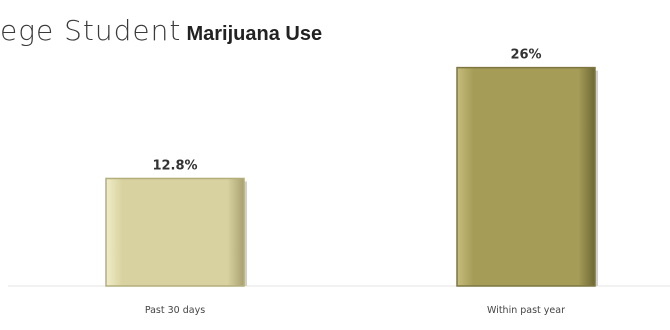 Image resolution: width=670 pixels, height=330 pixels. Describe the element at coordinates (254, 34) in the screenshot. I see `chart-title-part2: Marijuana Use` at that location.